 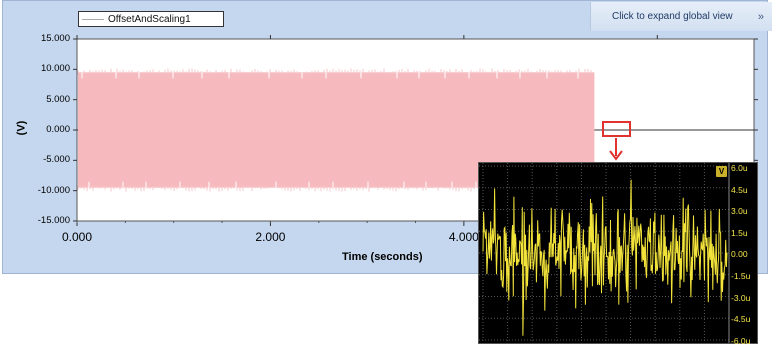 I want to click on callout-arrow, so click(x=616, y=149).